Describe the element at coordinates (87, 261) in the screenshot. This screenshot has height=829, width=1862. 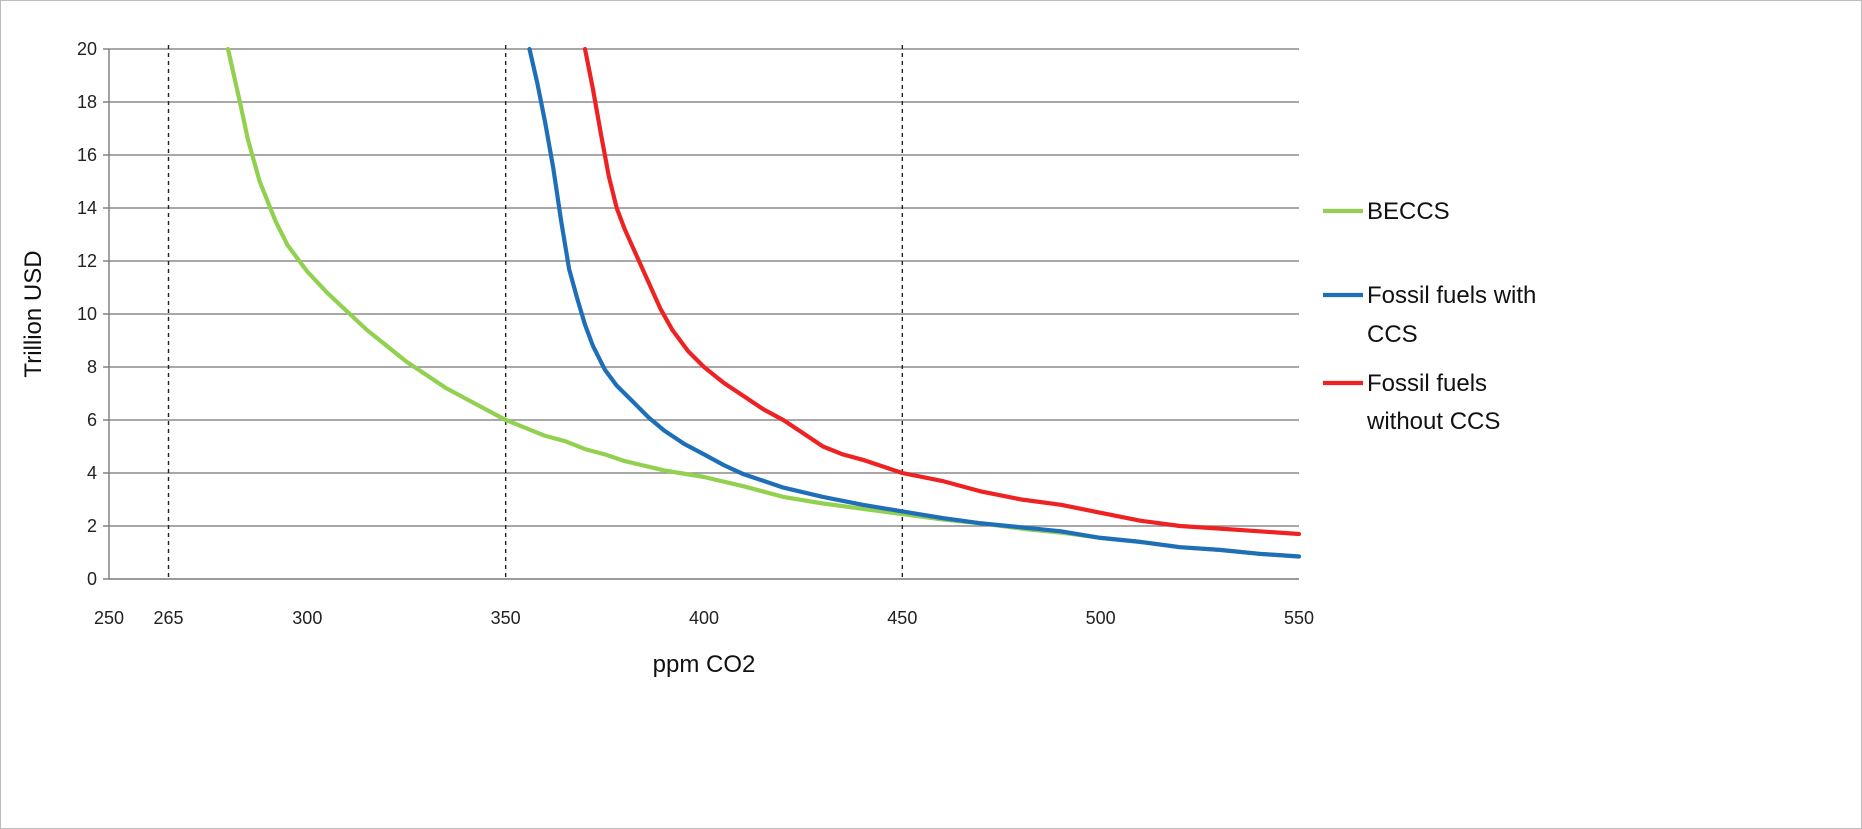
I see `y-tick-label: 12` at that location.